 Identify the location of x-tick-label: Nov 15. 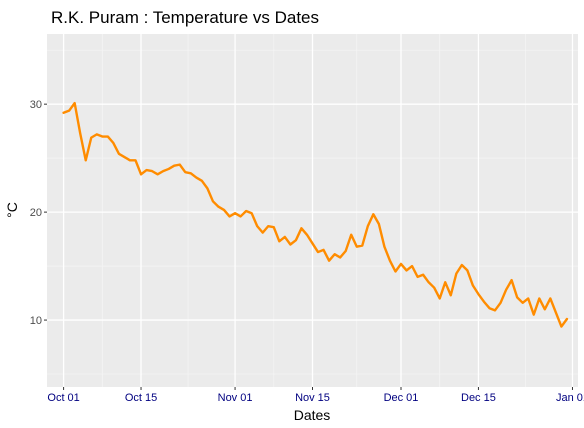
(312, 398).